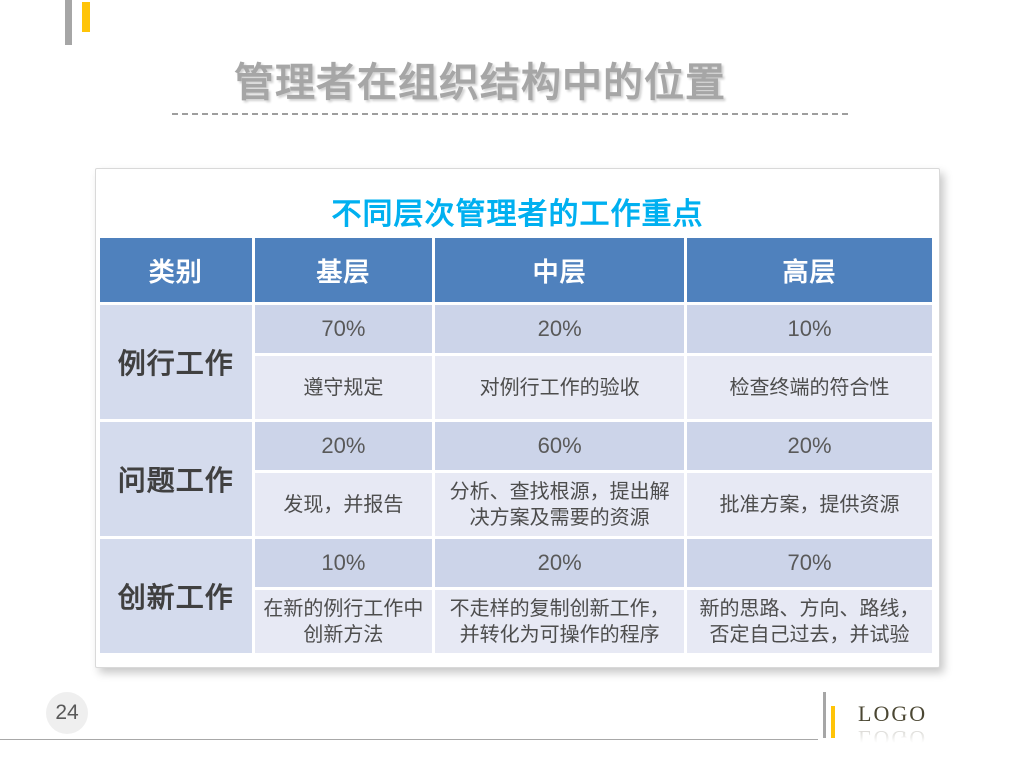 Image resolution: width=1024 pixels, height=768 pixels. I want to click on logo-reflection: LOGO, so click(893, 738).